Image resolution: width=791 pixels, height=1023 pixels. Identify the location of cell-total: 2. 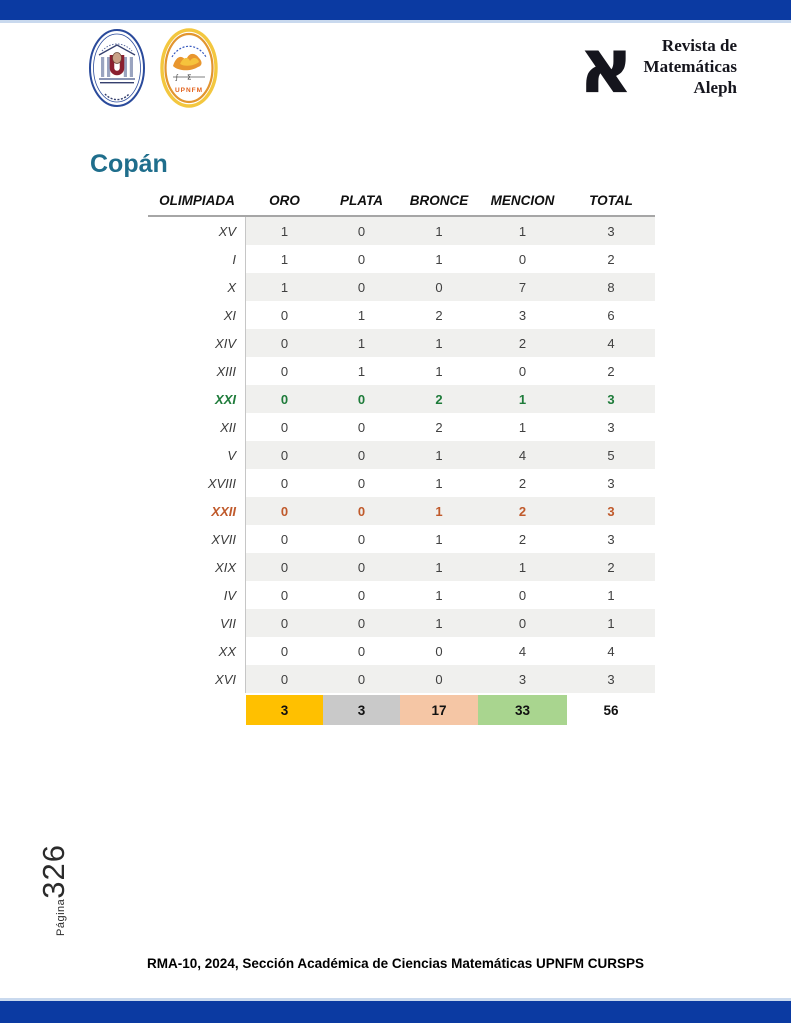
(611, 567).